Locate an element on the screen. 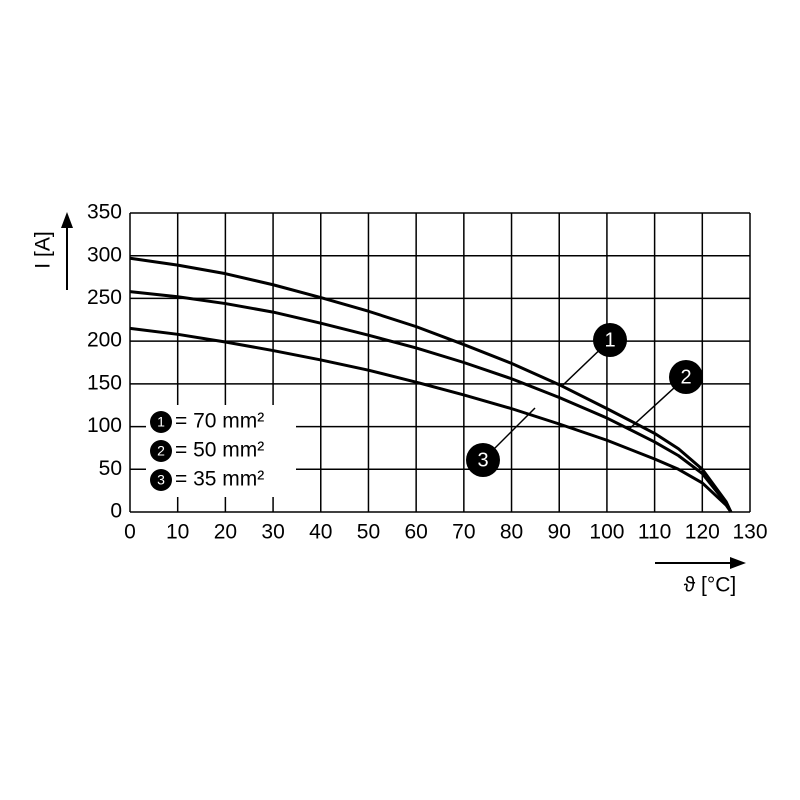 This screenshot has width=800, height=800. y-tick-label: 200 is located at coordinates (104, 340).